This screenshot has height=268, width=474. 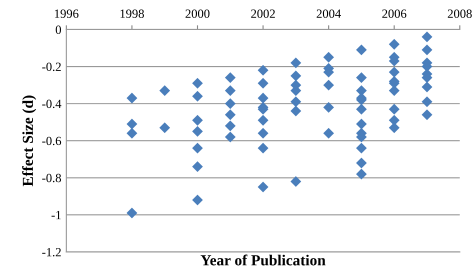 What do you see at coordinates (52, 104) in the screenshot?
I see `y-tick-label: -0.4` at bounding box center [52, 104].